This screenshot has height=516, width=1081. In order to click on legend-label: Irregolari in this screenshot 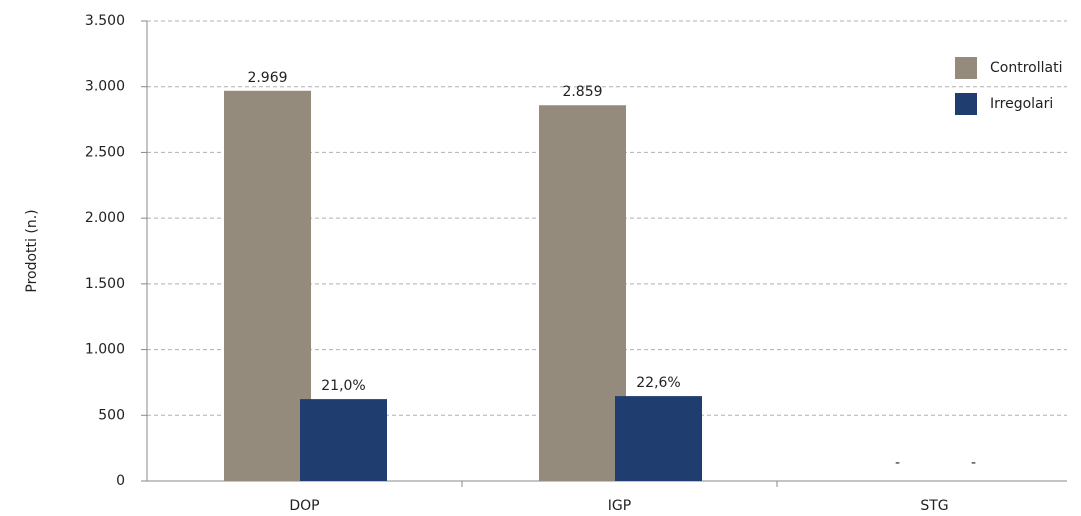, I will do `click(1021, 104)`.